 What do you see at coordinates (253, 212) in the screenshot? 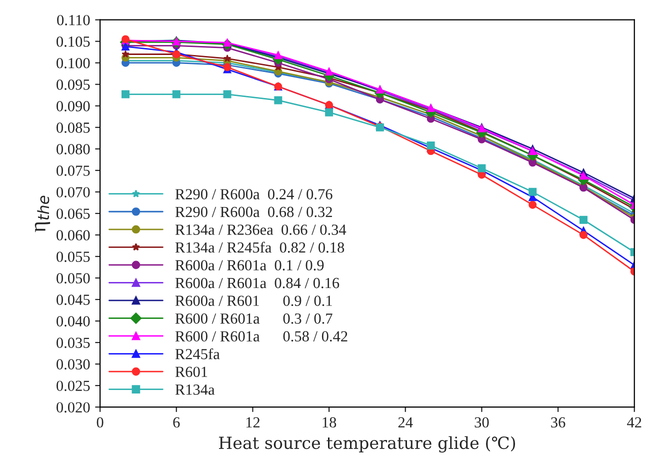
I see `legend-label: R290 / R600a 0.68 / 0.32` at bounding box center [253, 212].